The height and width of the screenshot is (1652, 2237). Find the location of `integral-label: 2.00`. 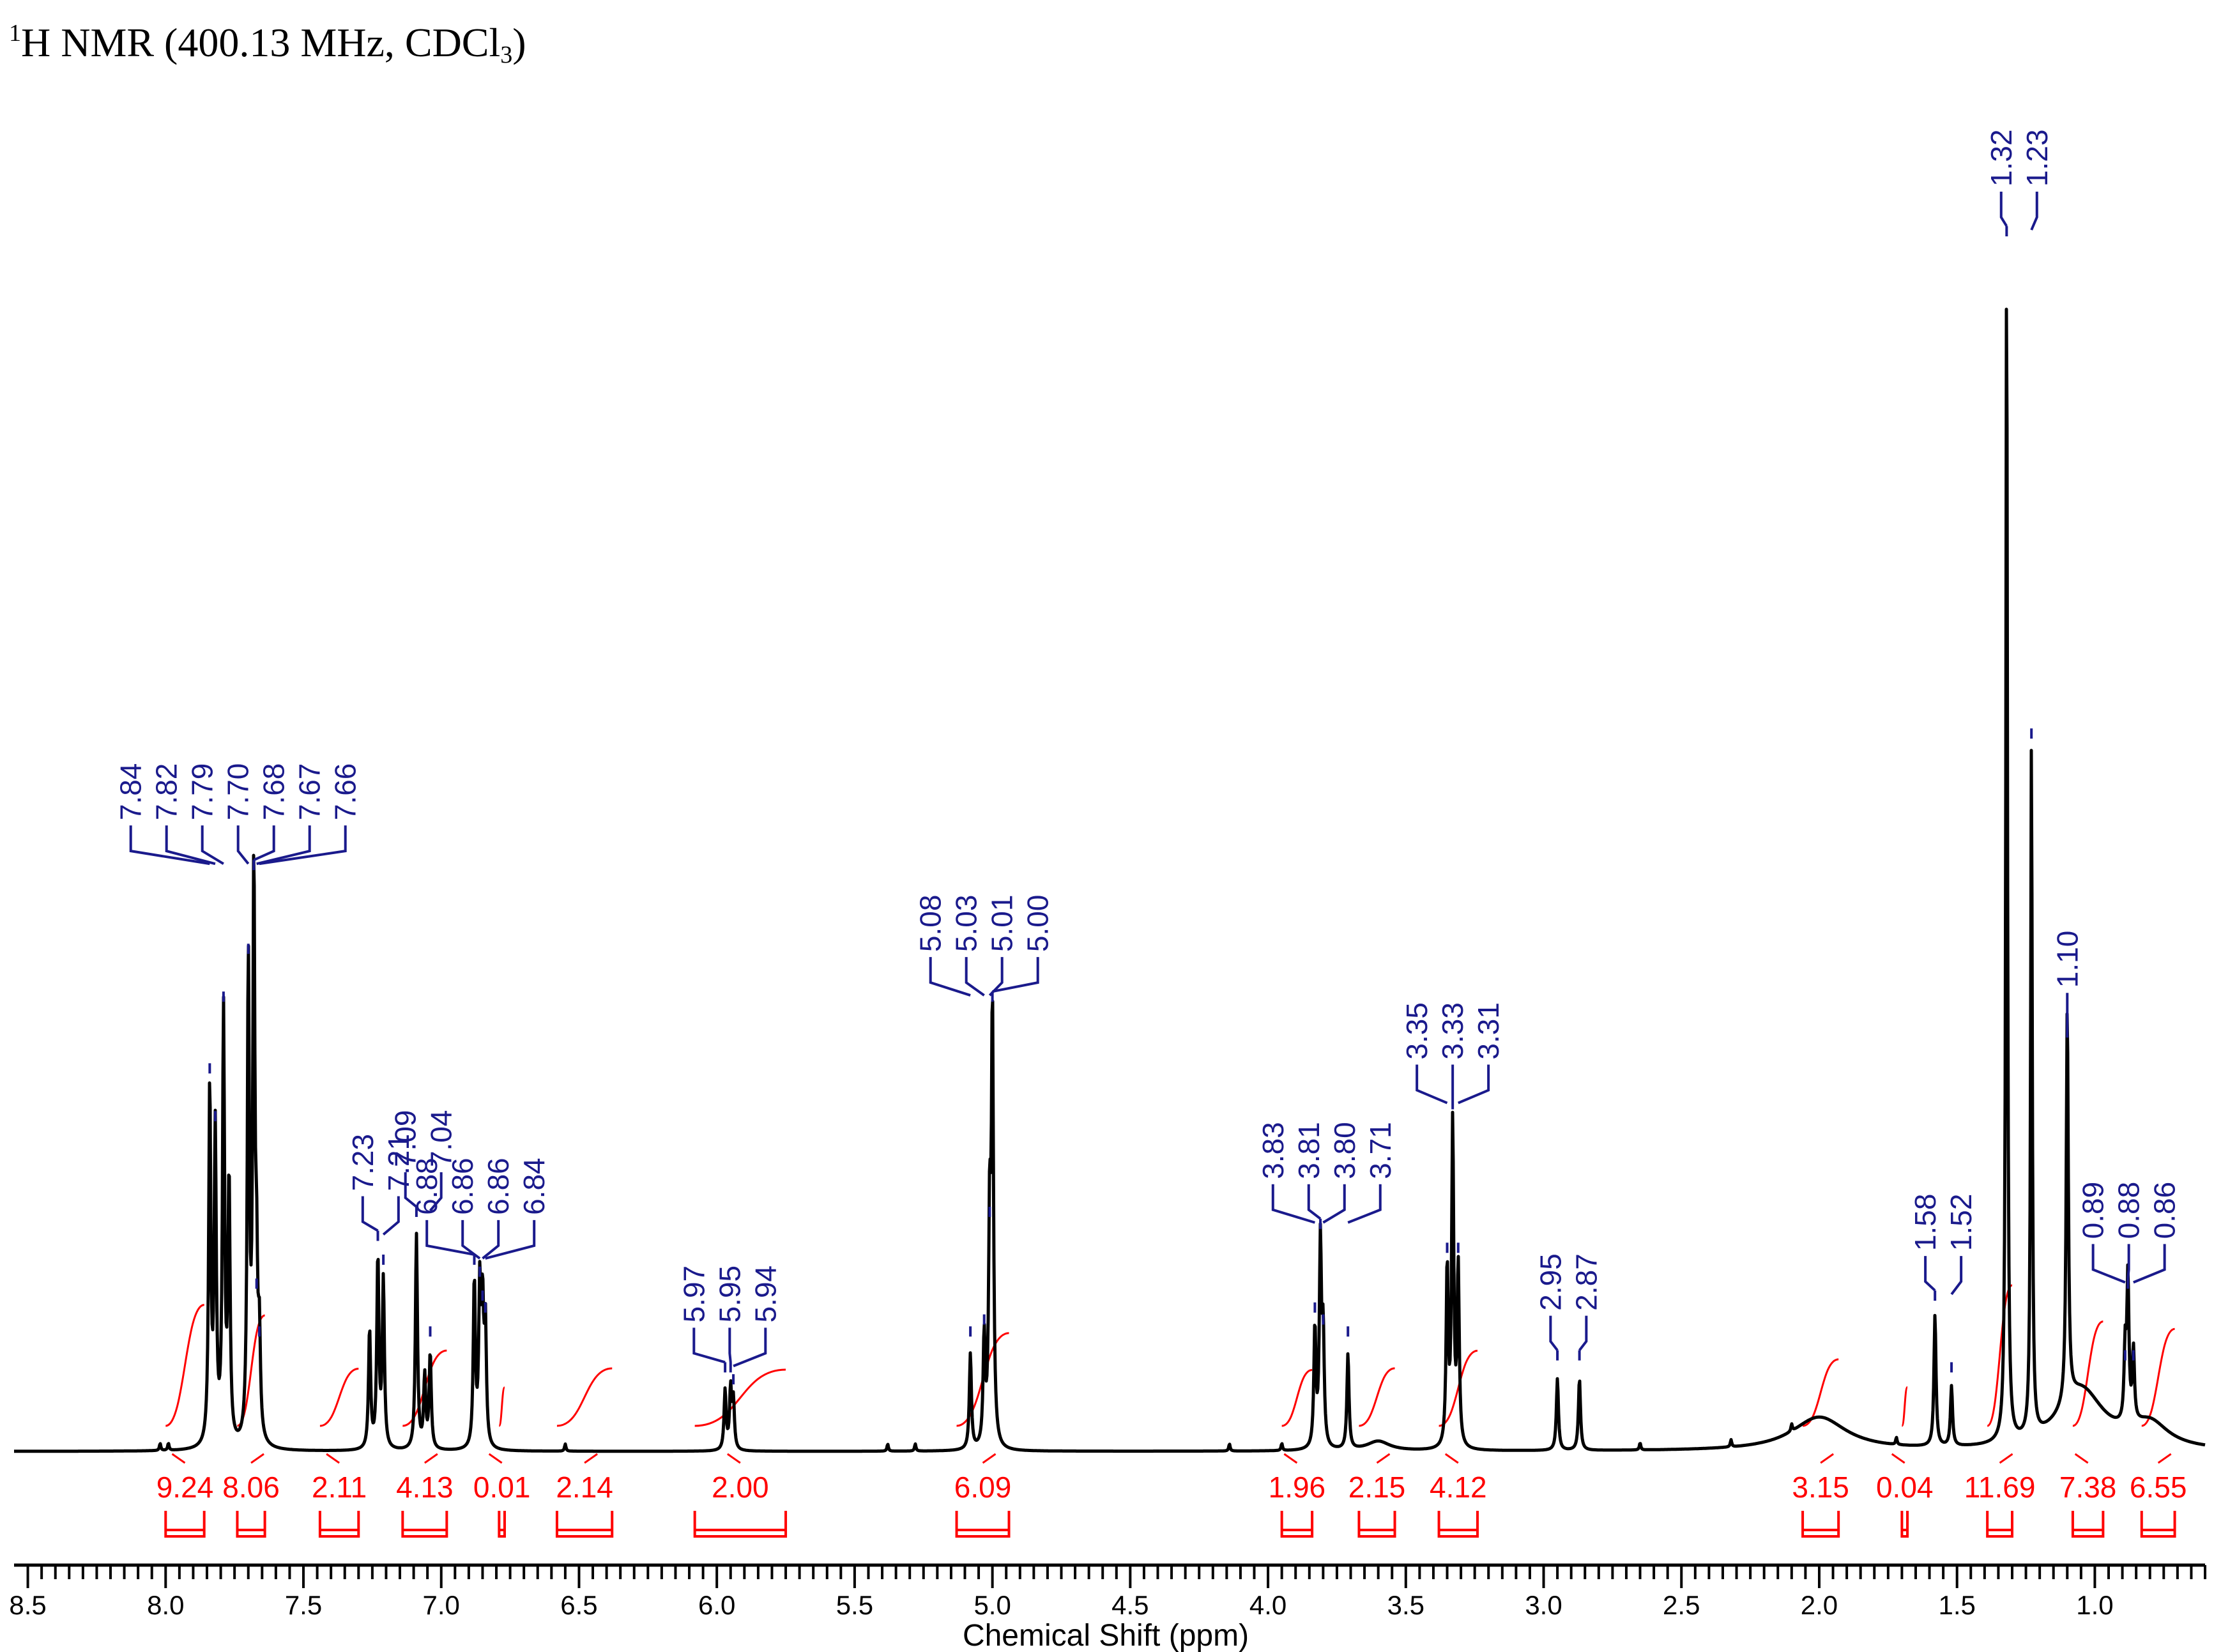

integral-label: 2.00 is located at coordinates (741, 1487).